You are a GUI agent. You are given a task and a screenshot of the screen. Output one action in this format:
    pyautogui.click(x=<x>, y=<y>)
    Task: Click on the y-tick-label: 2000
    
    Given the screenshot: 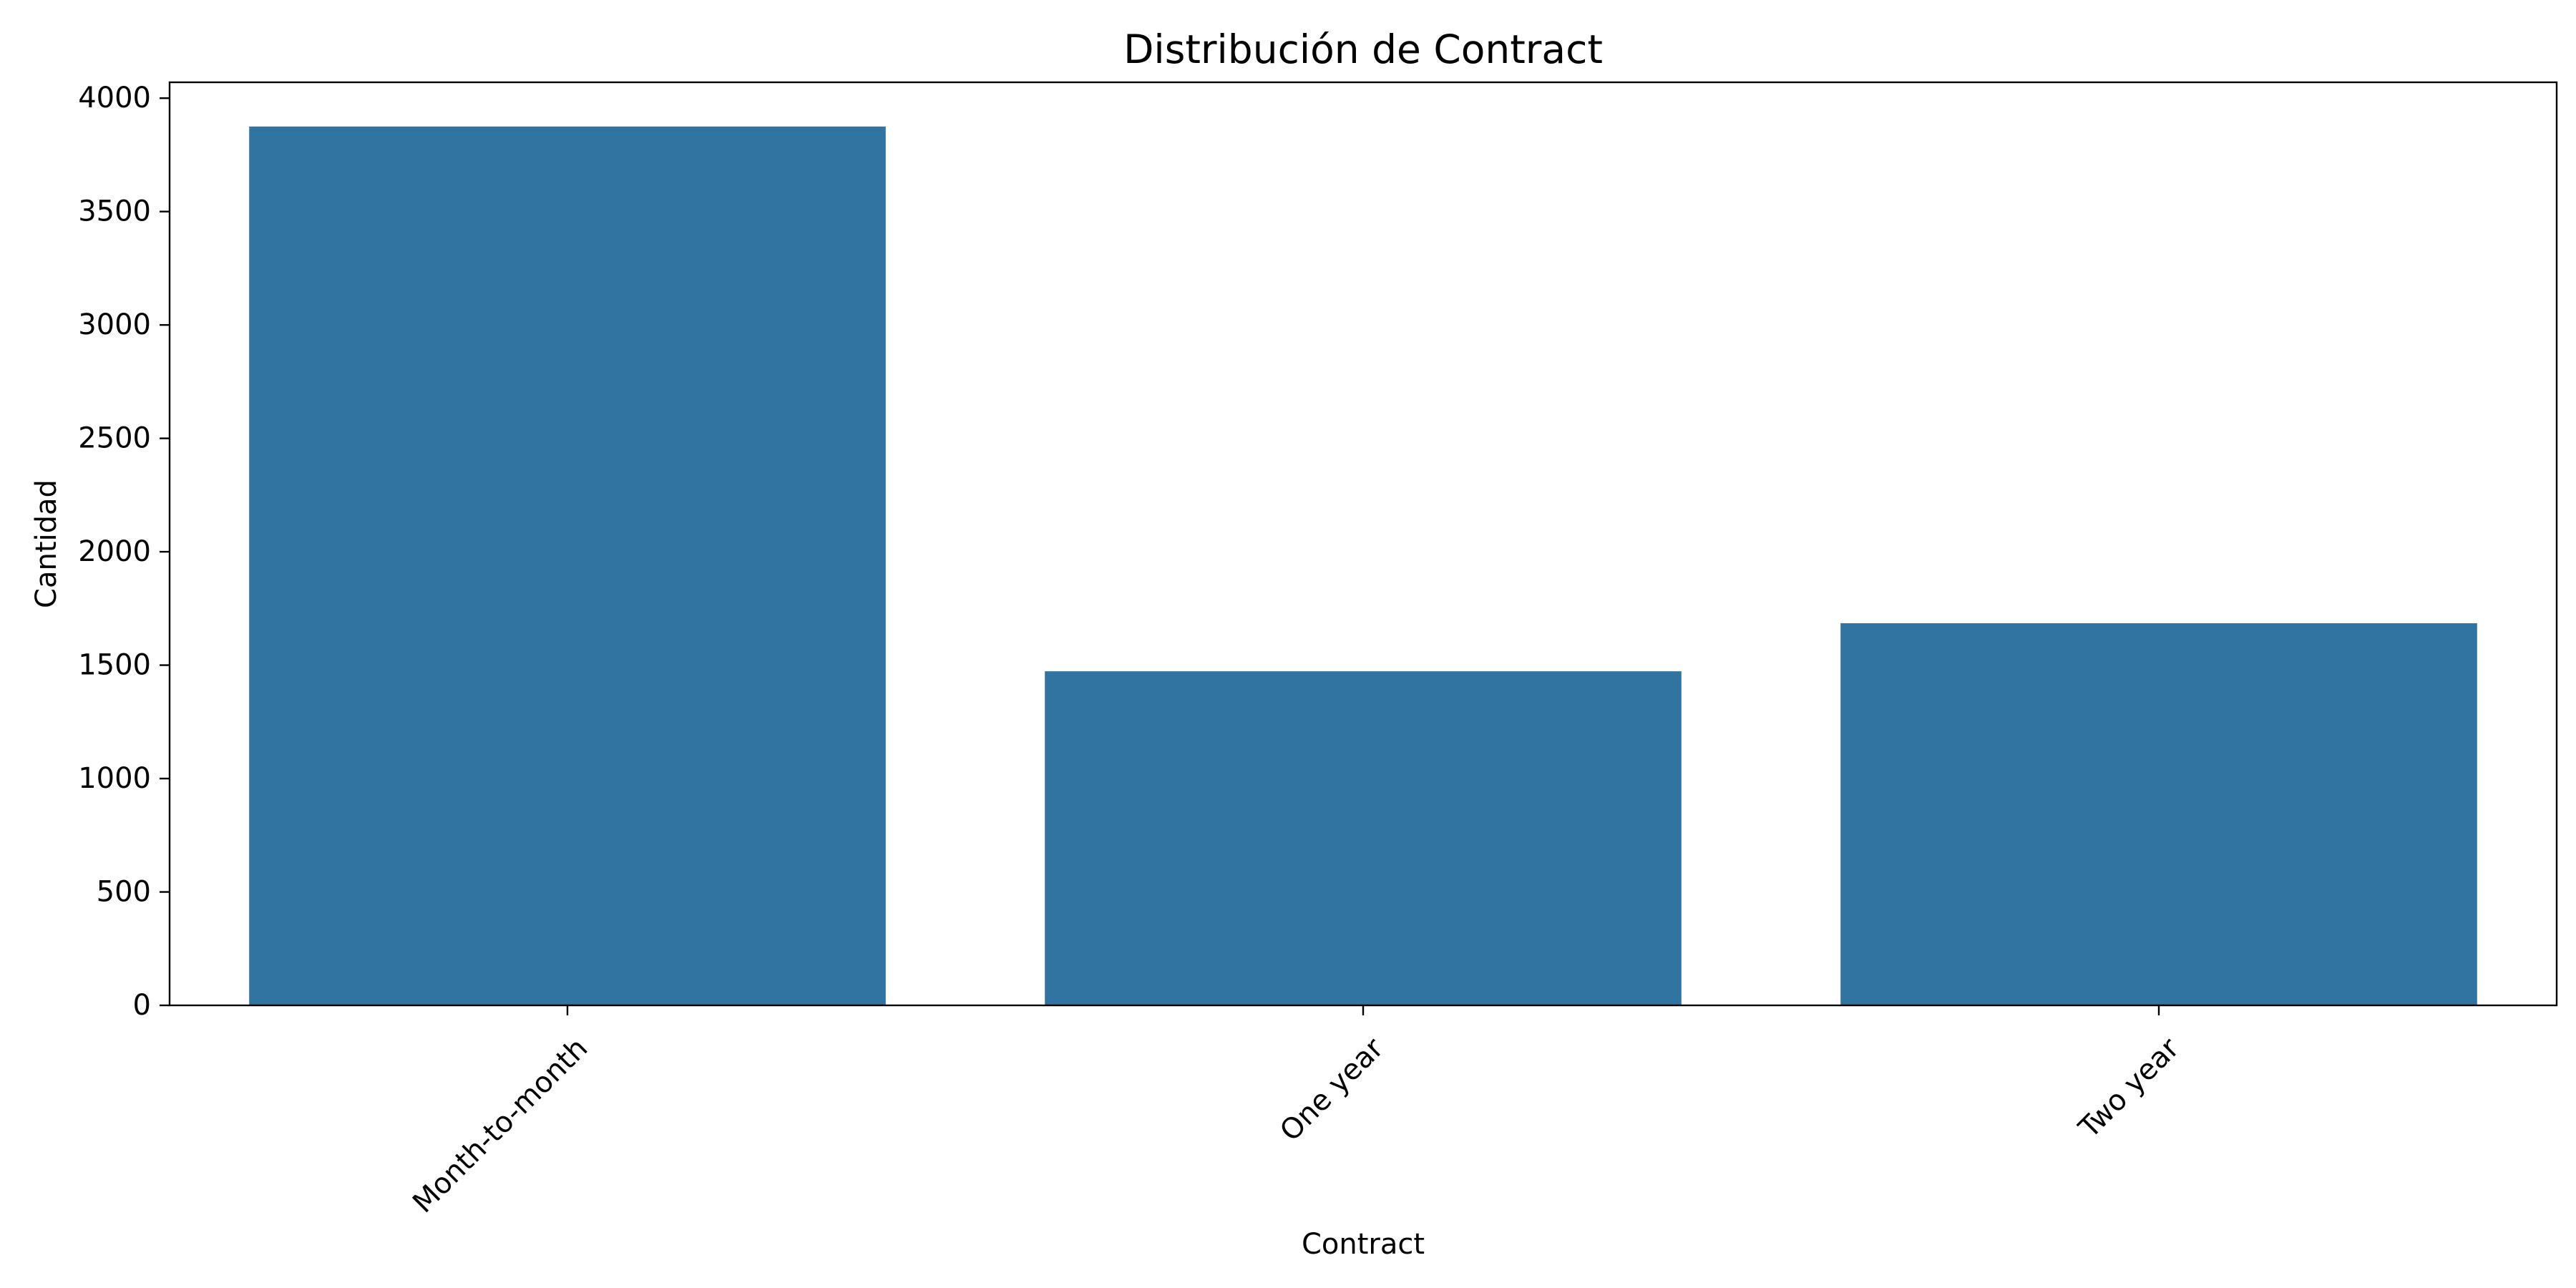 What is the action you would take?
    pyautogui.click(x=114, y=551)
    